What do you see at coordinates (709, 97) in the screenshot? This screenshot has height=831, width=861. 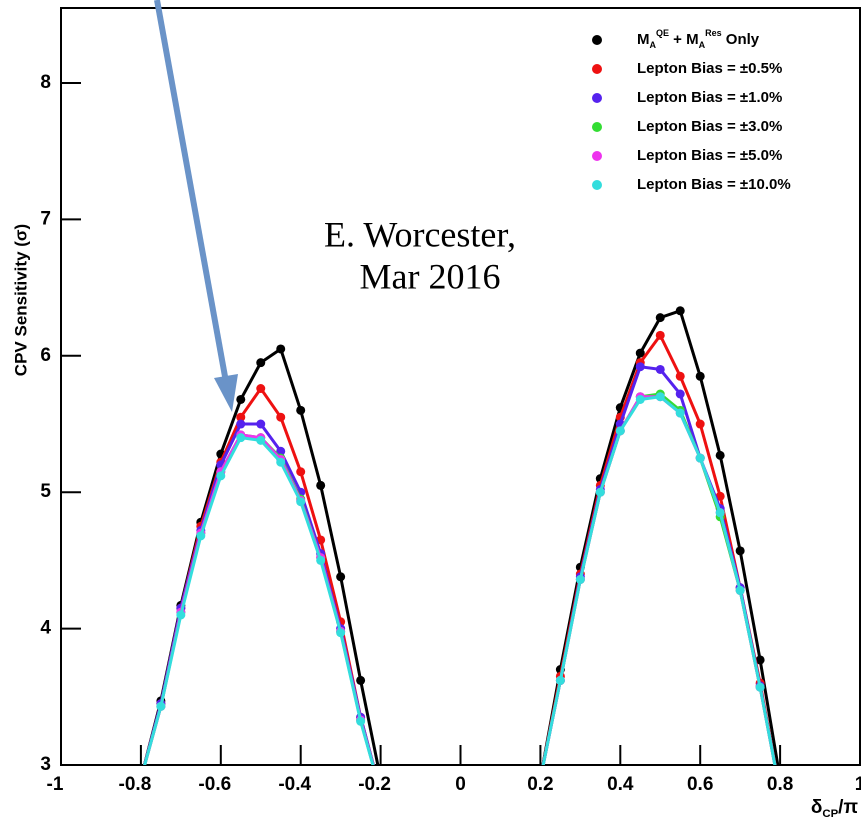 I see `legend-label: Lepton Bias = ±1.0%` at bounding box center [709, 97].